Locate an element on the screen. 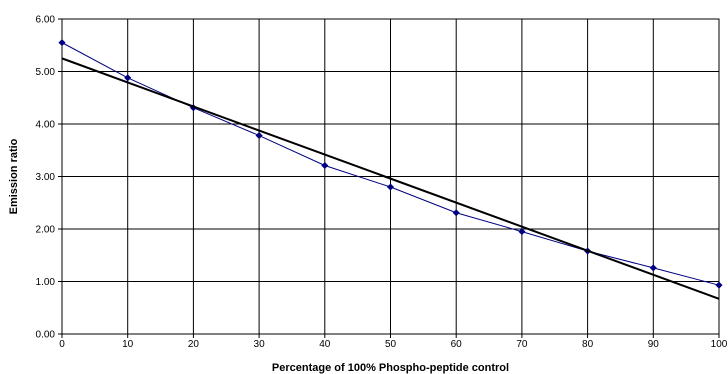 This screenshot has height=374, width=728. x-tick-label: 30 is located at coordinates (260, 344).